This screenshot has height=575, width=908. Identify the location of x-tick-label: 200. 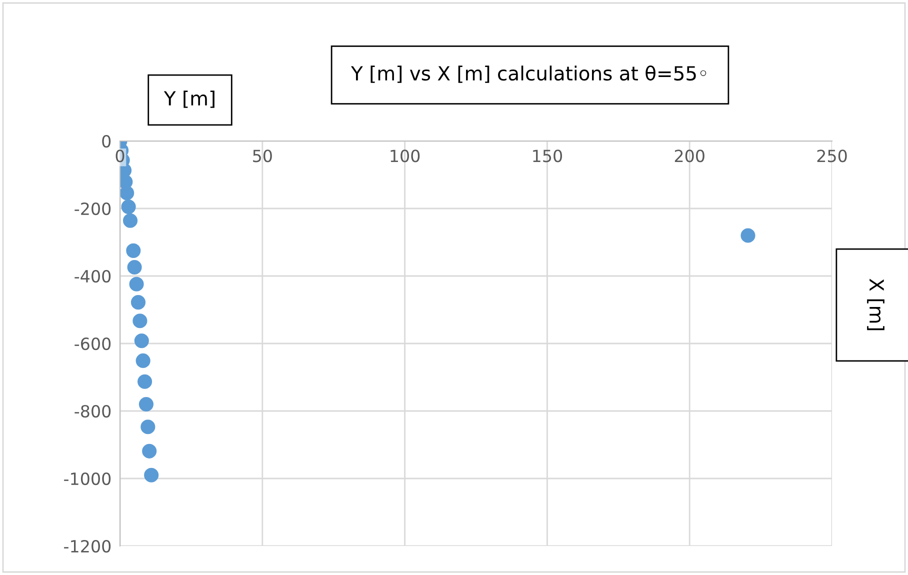
(689, 156).